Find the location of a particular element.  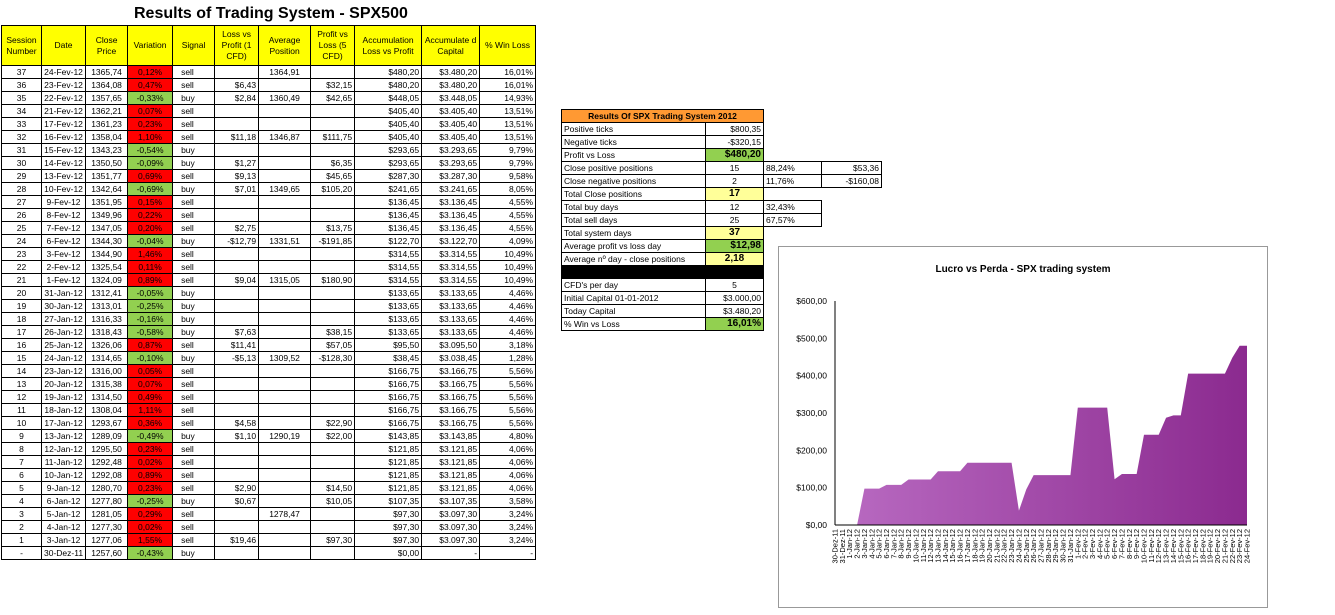

cell-var: 0,11% is located at coordinates (150, 267).